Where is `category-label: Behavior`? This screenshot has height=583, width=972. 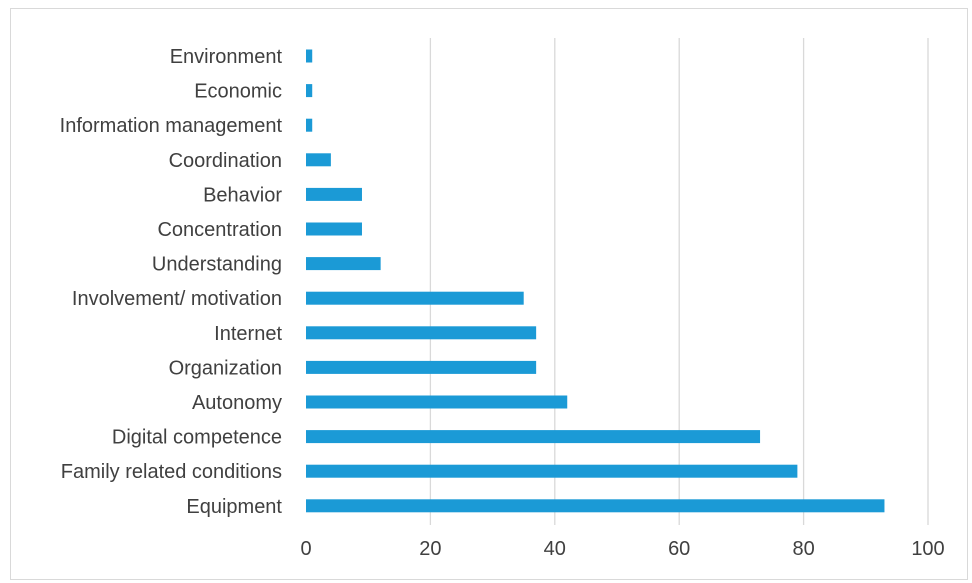 category-label: Behavior is located at coordinates (242, 195).